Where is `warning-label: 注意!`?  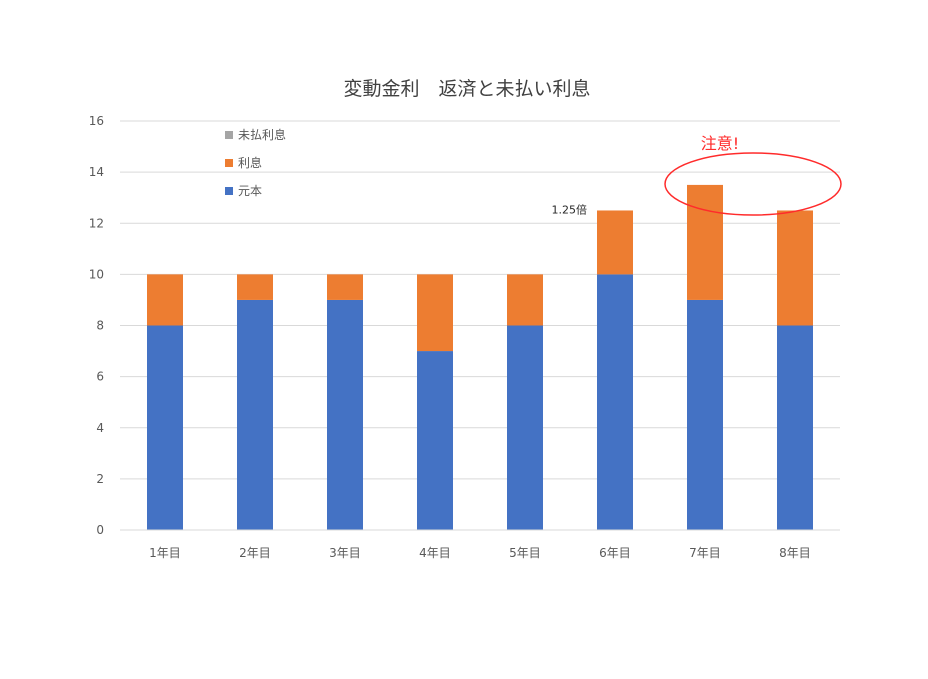 warning-label: 注意! is located at coordinates (720, 143).